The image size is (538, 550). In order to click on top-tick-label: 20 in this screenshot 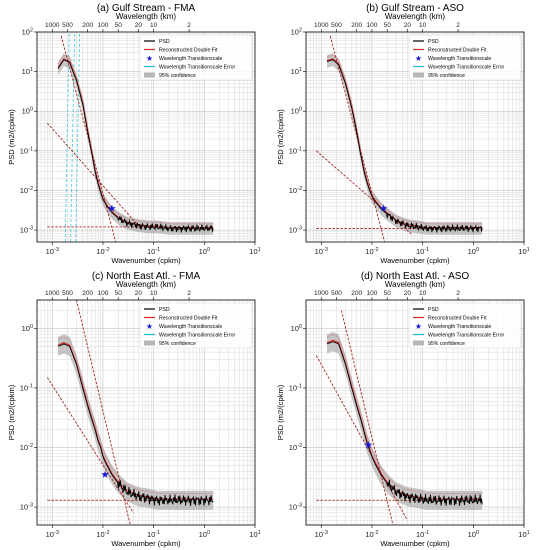, I will do `click(139, 25)`.